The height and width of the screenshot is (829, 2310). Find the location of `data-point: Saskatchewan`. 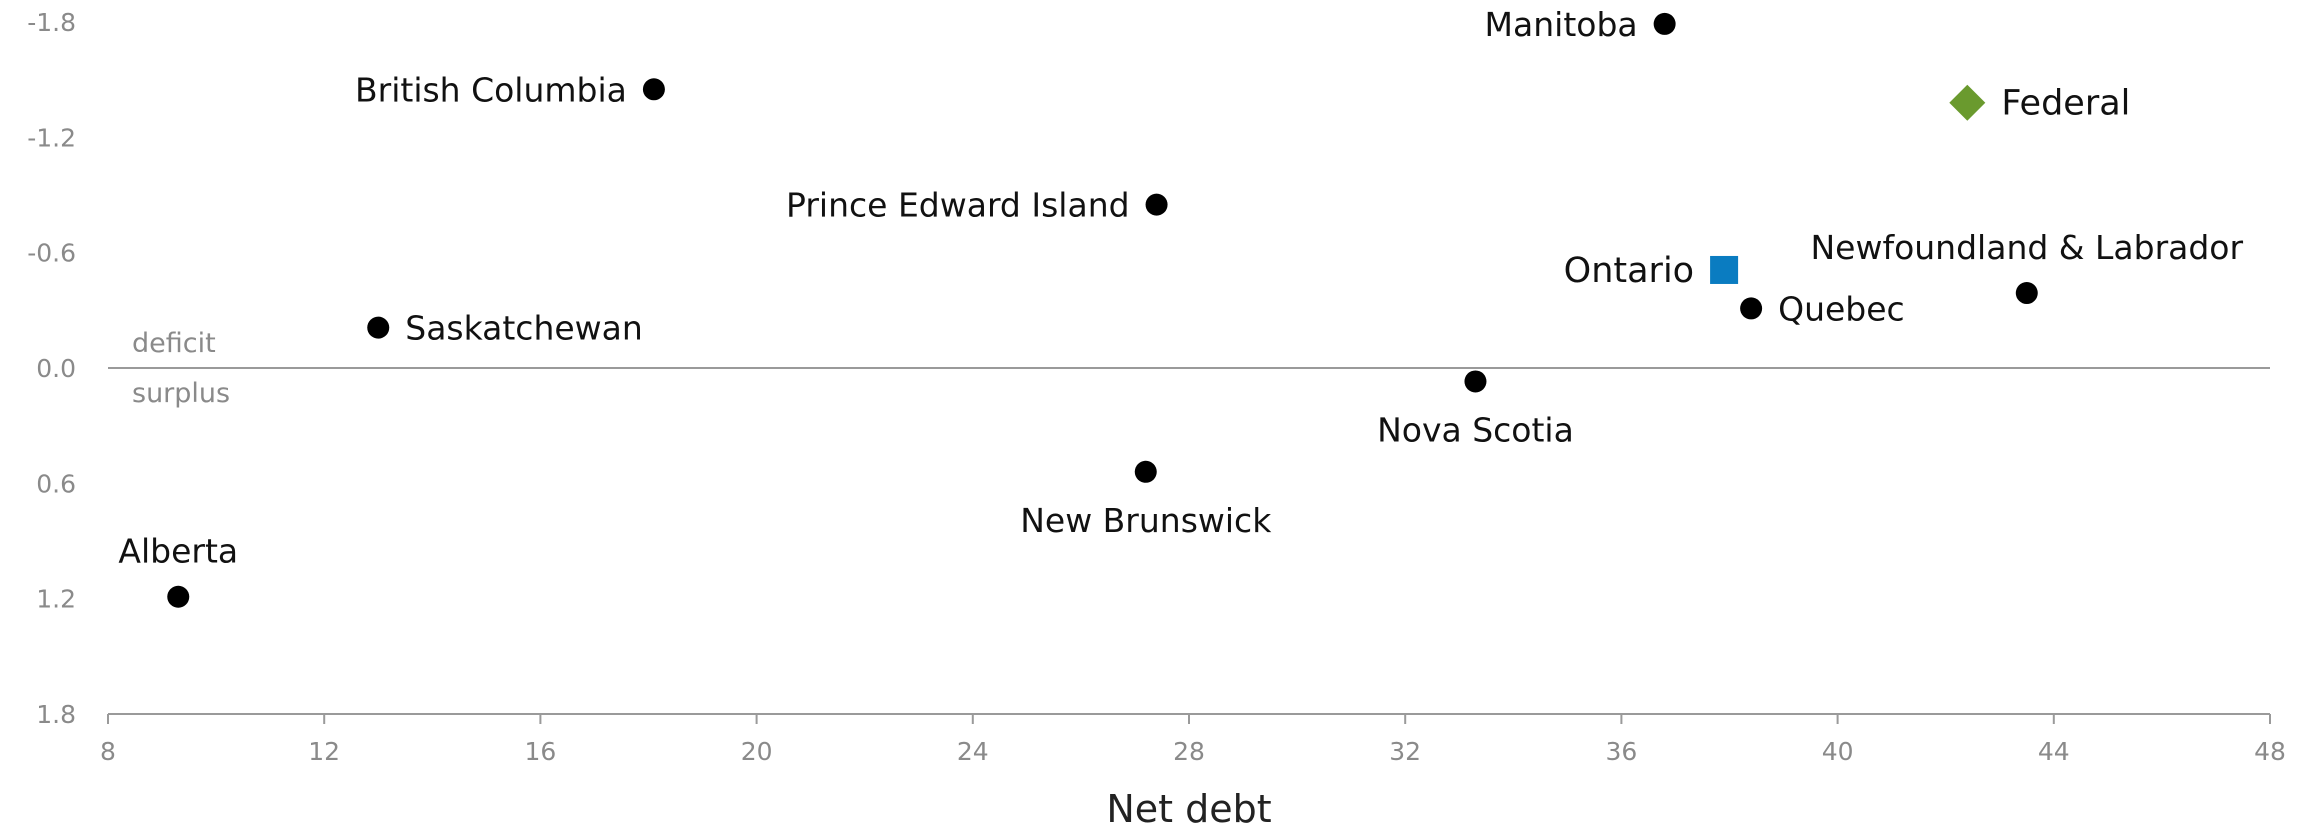

data-point: Saskatchewan is located at coordinates (505, 328).